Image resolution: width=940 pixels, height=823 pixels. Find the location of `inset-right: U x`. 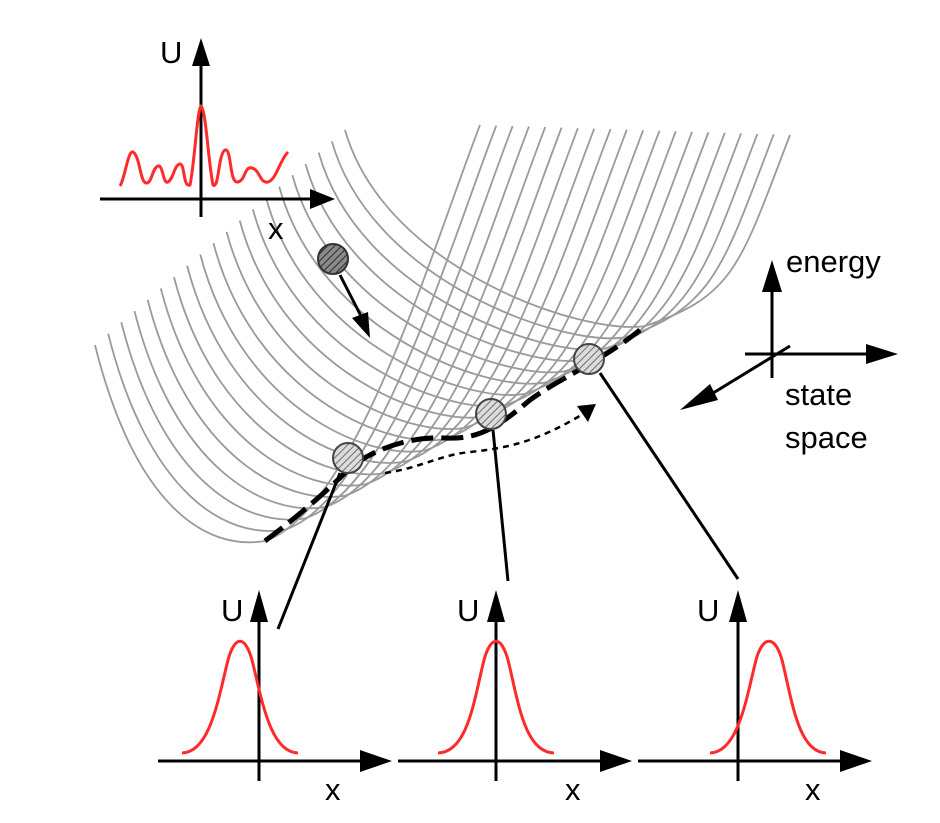

inset-right: U x is located at coordinates (755, 698).